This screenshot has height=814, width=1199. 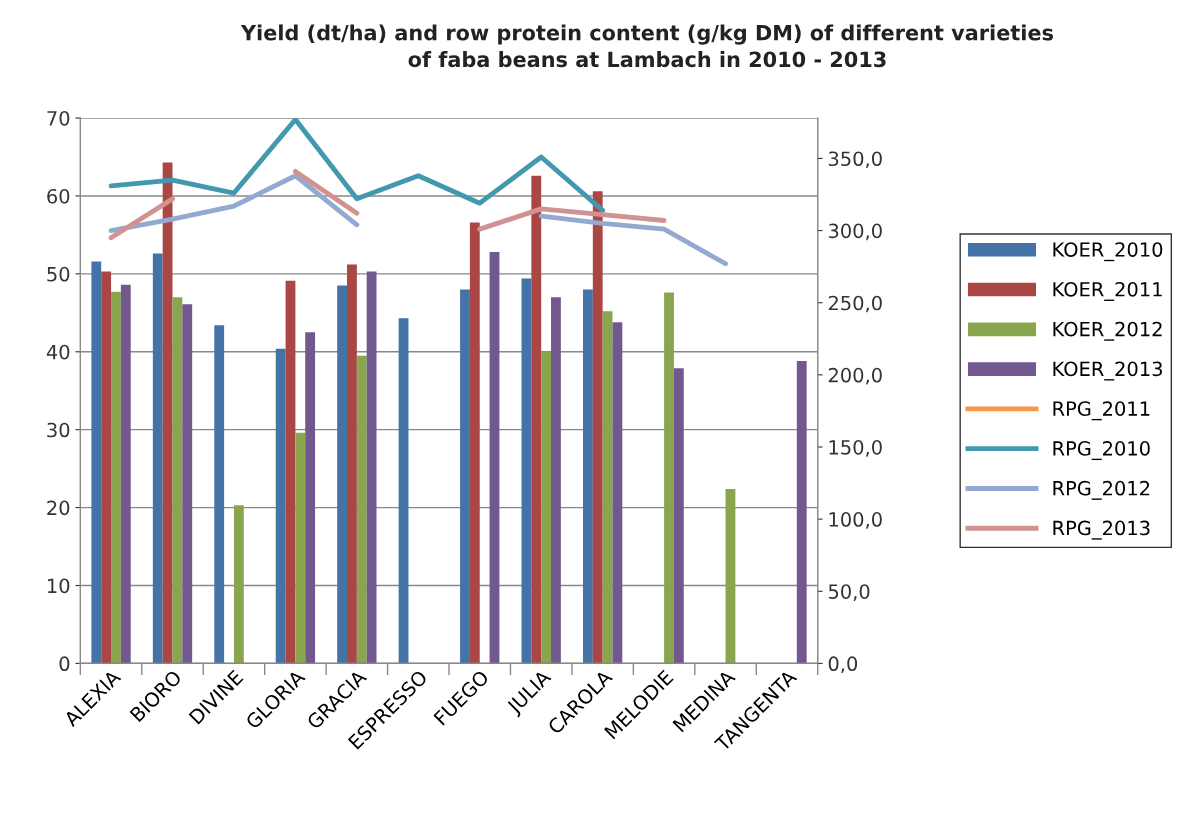 What do you see at coordinates (1101, 411) in the screenshot?
I see `legend-label: RPG_2011` at bounding box center [1101, 411].